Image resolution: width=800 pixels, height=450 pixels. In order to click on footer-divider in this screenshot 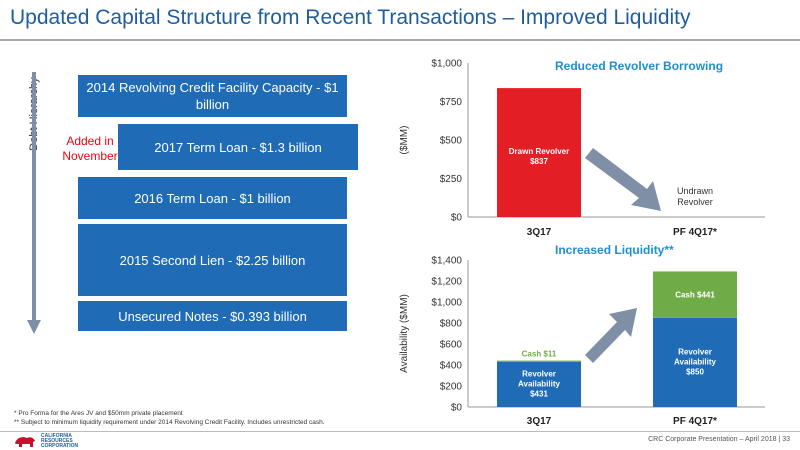, I will do `click(400, 431)`.